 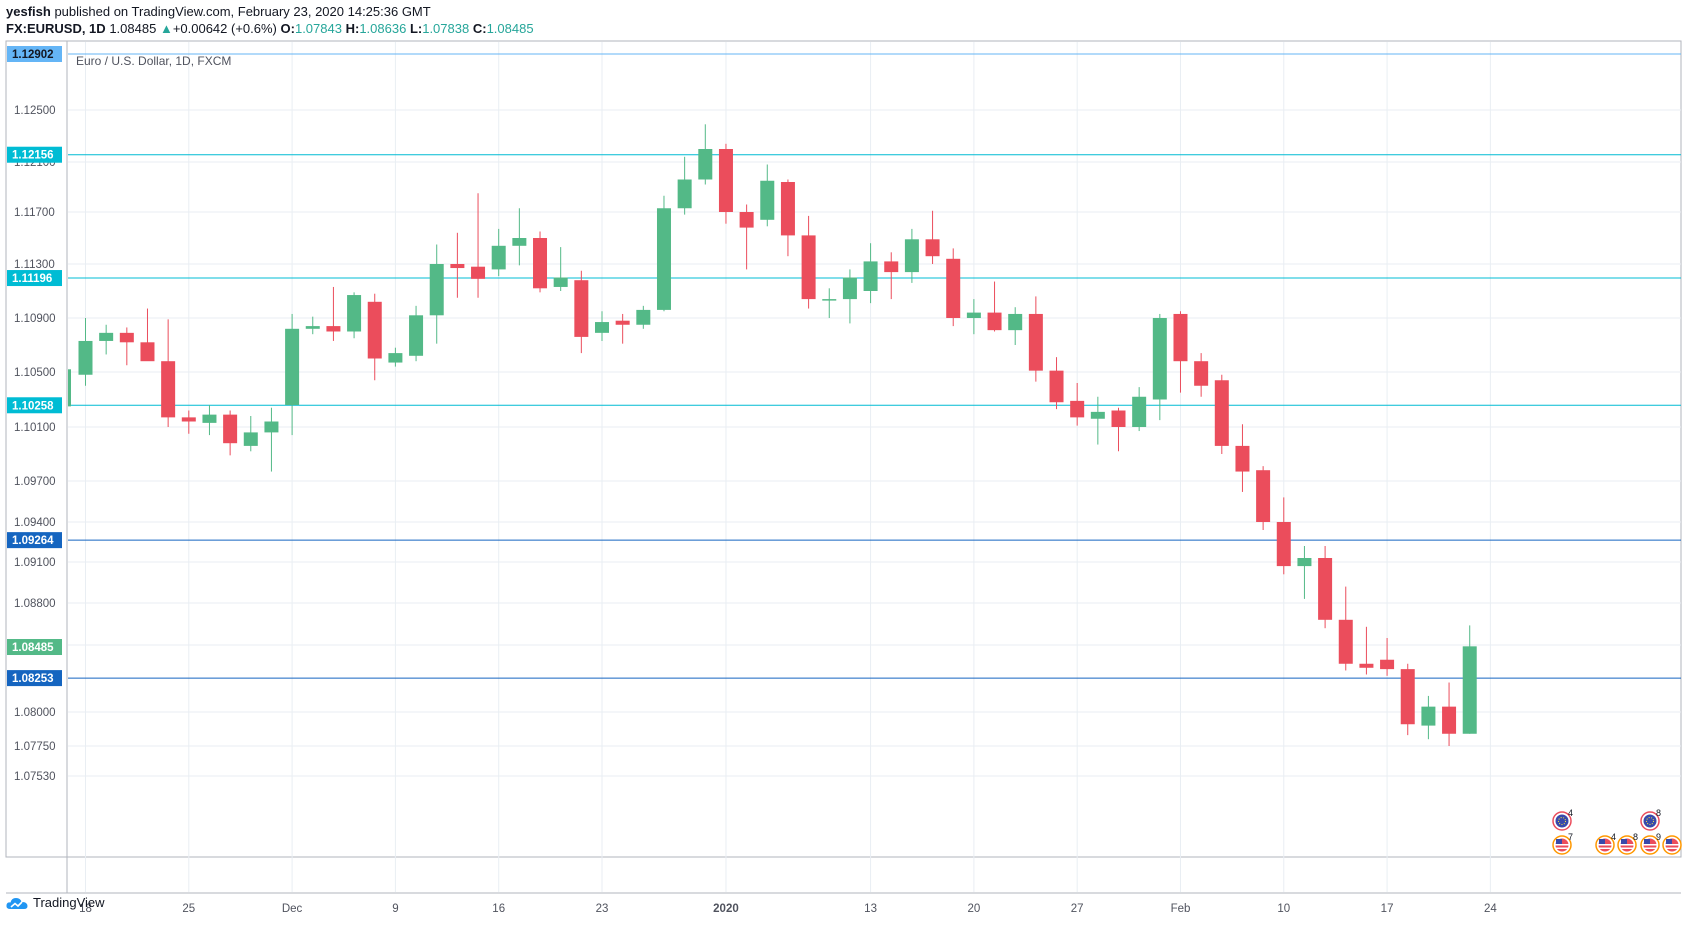 I want to click on time-tick-label: 2020, so click(x=726, y=909).